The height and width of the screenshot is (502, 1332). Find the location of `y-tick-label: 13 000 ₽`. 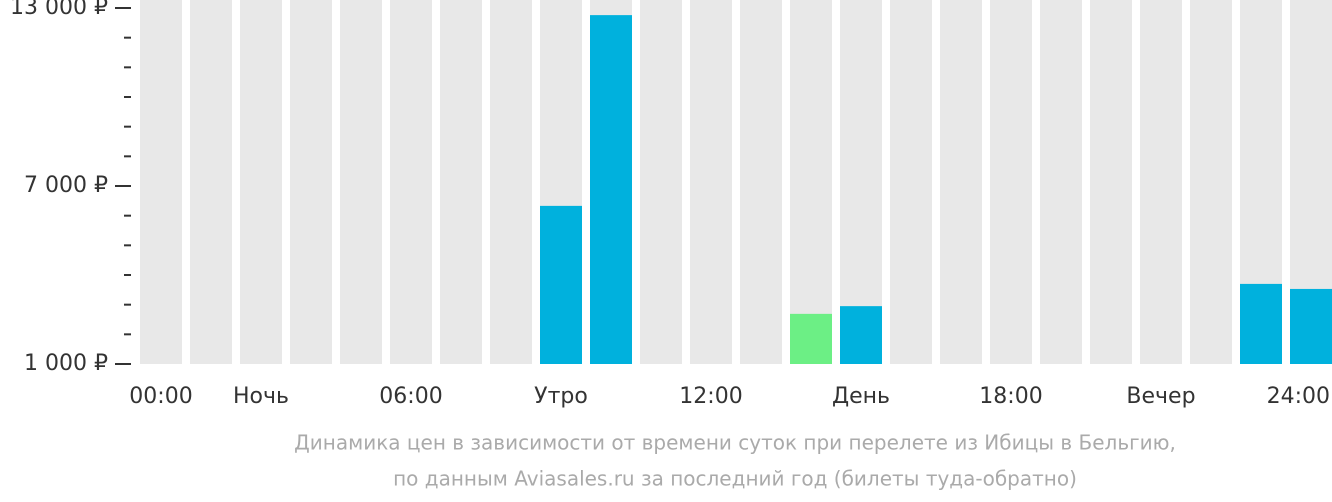

y-tick-label: 13 000 ₽ is located at coordinates (59, 10).